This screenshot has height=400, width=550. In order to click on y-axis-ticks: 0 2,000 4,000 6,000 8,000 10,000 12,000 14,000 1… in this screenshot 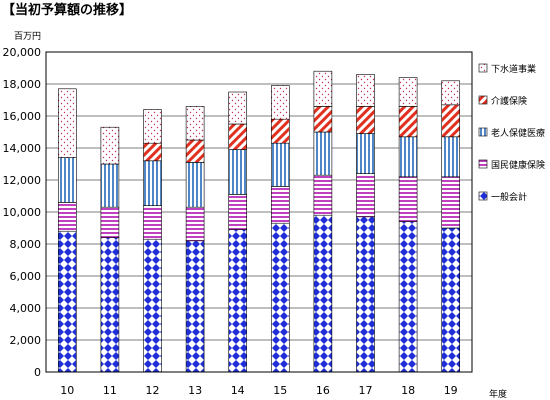, I will do `click(22, 212)`.